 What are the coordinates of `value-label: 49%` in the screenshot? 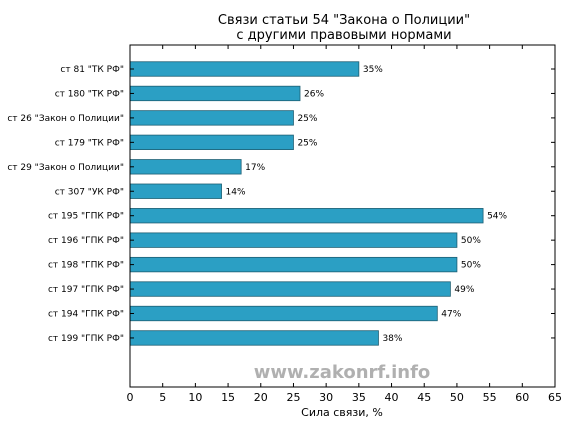 It's located at (464, 290).